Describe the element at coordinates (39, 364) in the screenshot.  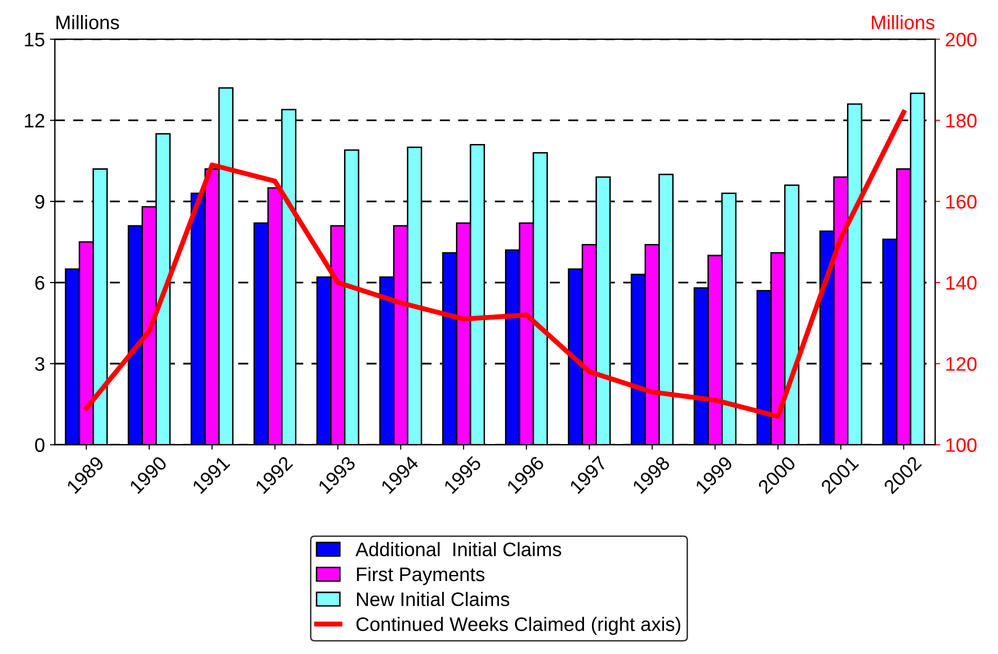
I see `y-tick-label: 3` at that location.